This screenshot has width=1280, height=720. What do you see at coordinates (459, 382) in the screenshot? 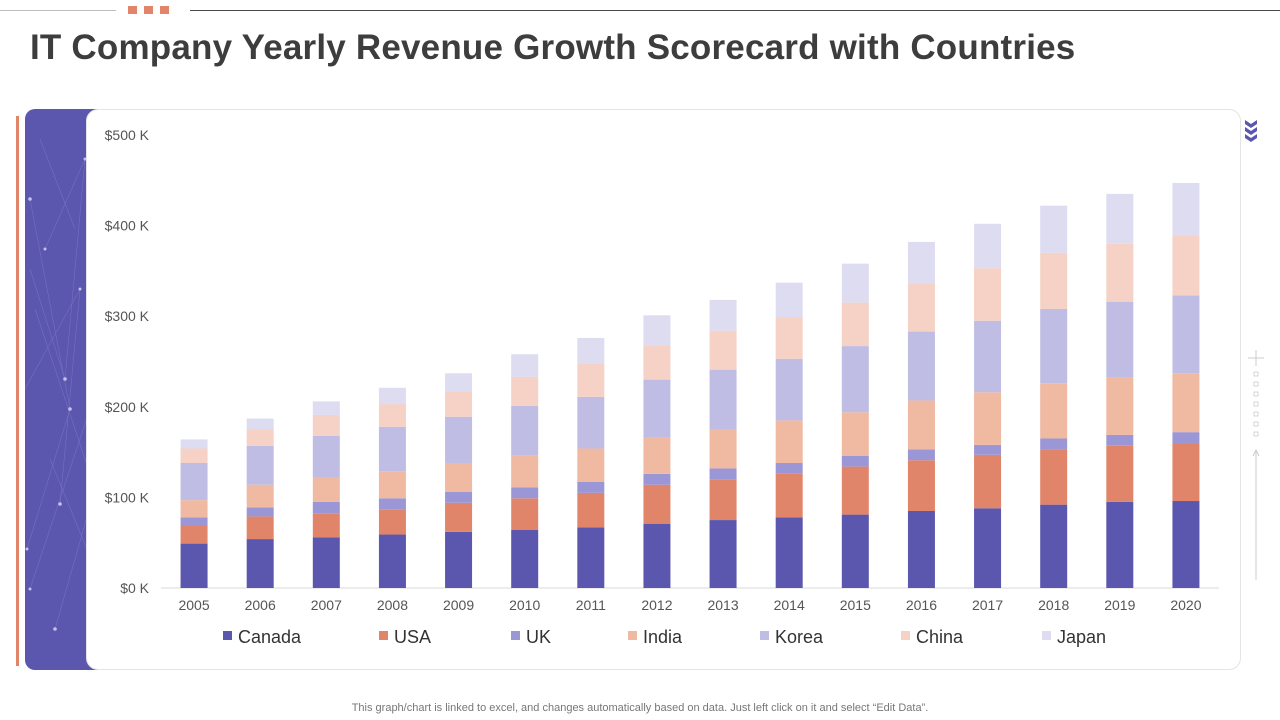
I see `bar-segment-japan-2009` at bounding box center [459, 382].